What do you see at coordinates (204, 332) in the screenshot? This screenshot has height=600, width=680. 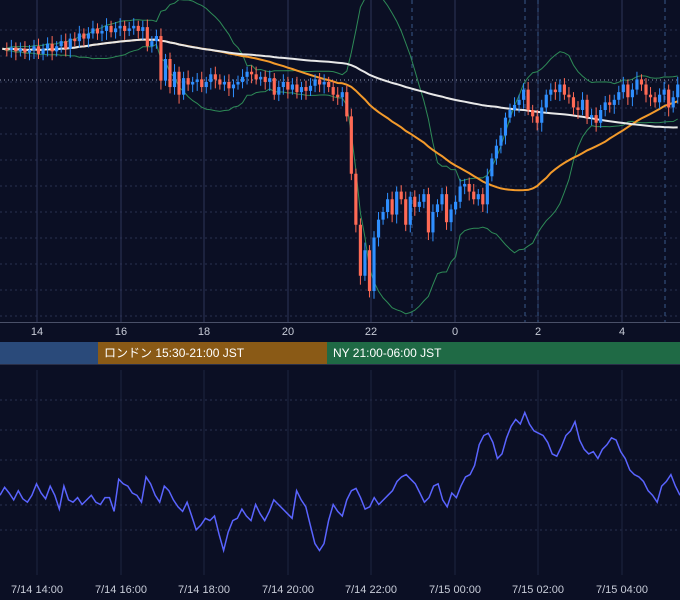 I see `price-axis-label: 18` at bounding box center [204, 332].